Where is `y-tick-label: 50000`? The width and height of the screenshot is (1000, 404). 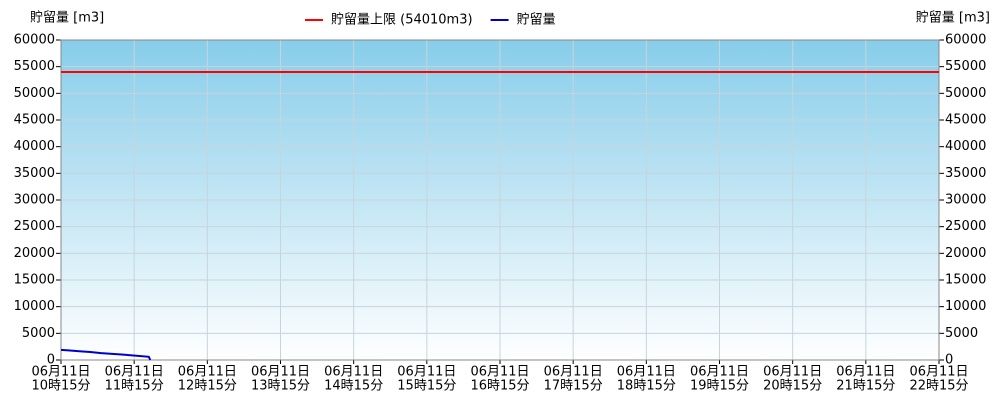
y-tick-label: 50000 is located at coordinates (34, 93).